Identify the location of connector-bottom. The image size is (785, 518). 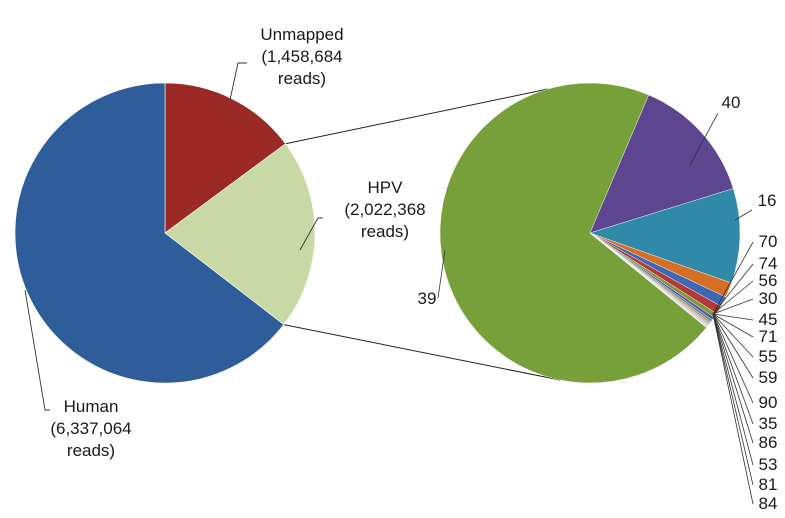
(422, 352).